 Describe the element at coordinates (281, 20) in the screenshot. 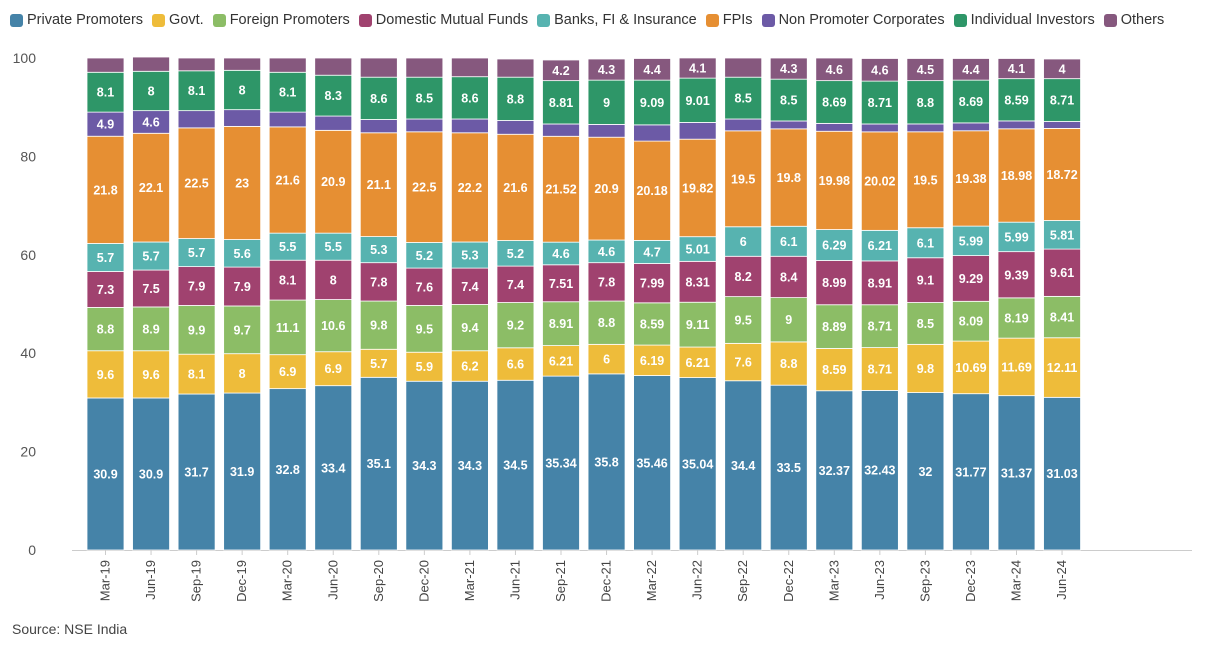

I see `legend-item-foreign-promoters: Foreign Promoters` at that location.